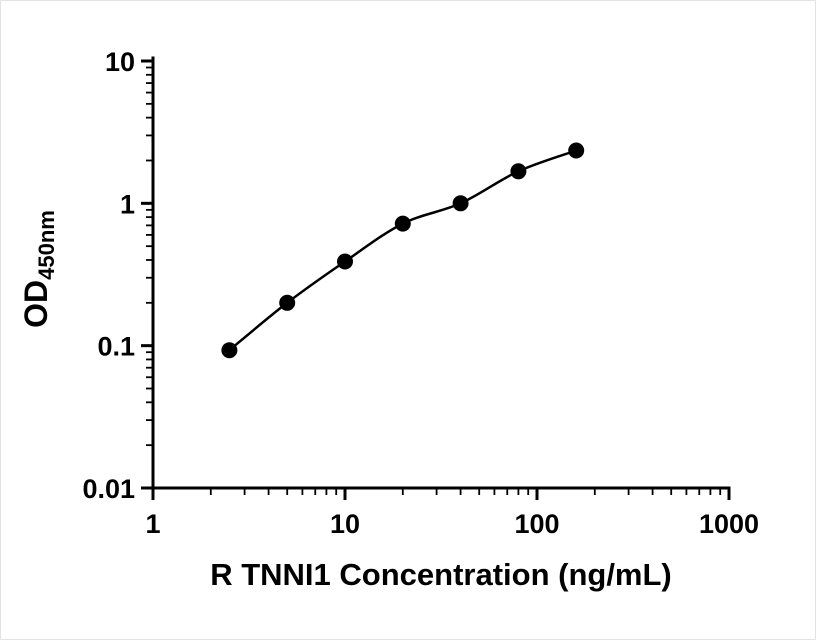 This screenshot has height=640, width=816. I want to click on y-axis-title-subscript: 450nm, so click(46, 245).